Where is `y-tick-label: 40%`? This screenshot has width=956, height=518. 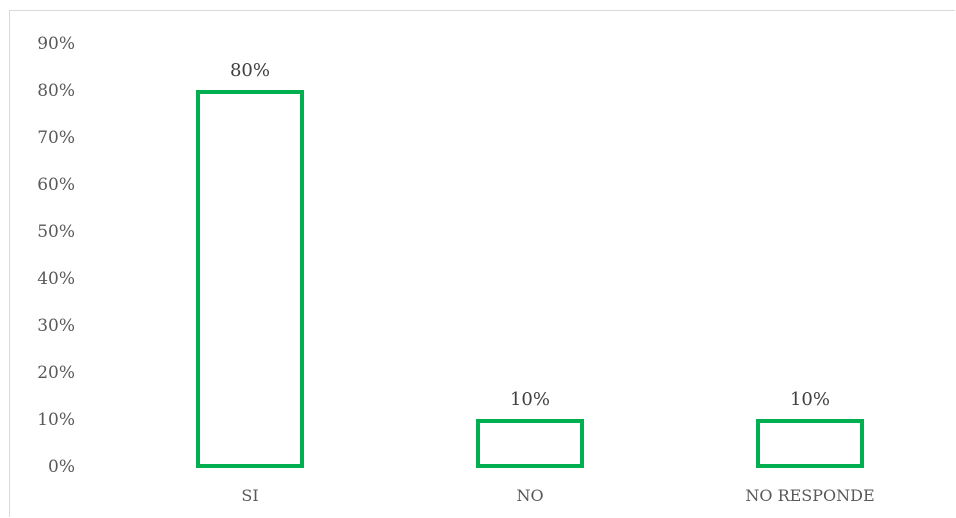
y-tick-label: 40% is located at coordinates (56, 279).